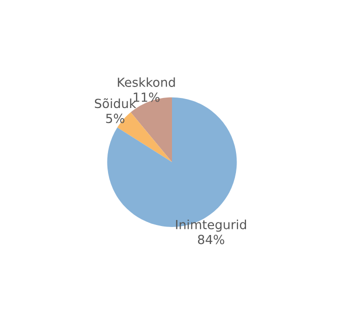 The image size is (344, 323). Describe the element at coordinates (211, 239) in the screenshot. I see `data-label: 84%` at that location.